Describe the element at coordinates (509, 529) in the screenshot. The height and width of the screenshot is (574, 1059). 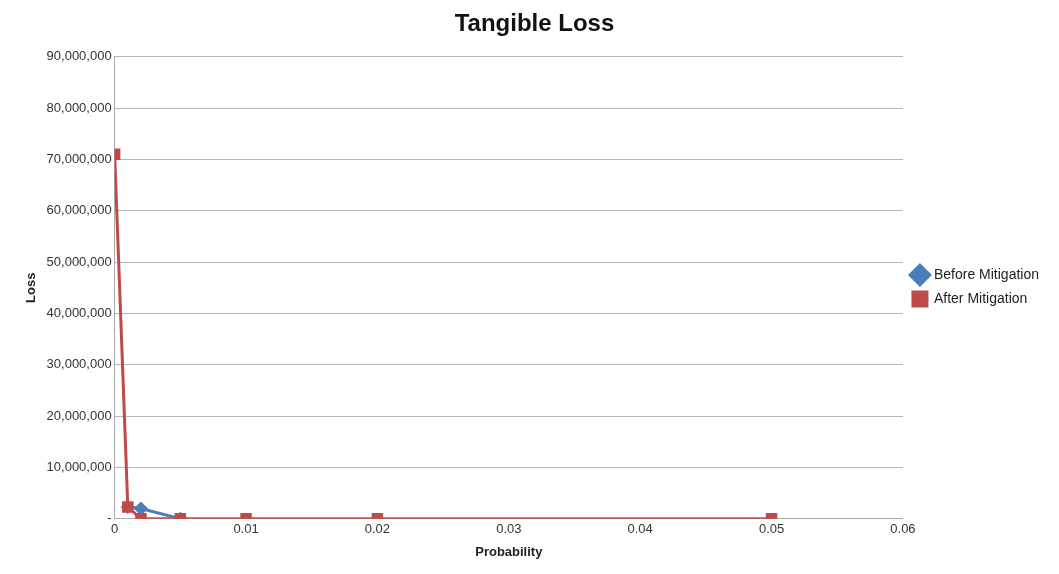
I see `x-tick-label: 0.03` at that location.